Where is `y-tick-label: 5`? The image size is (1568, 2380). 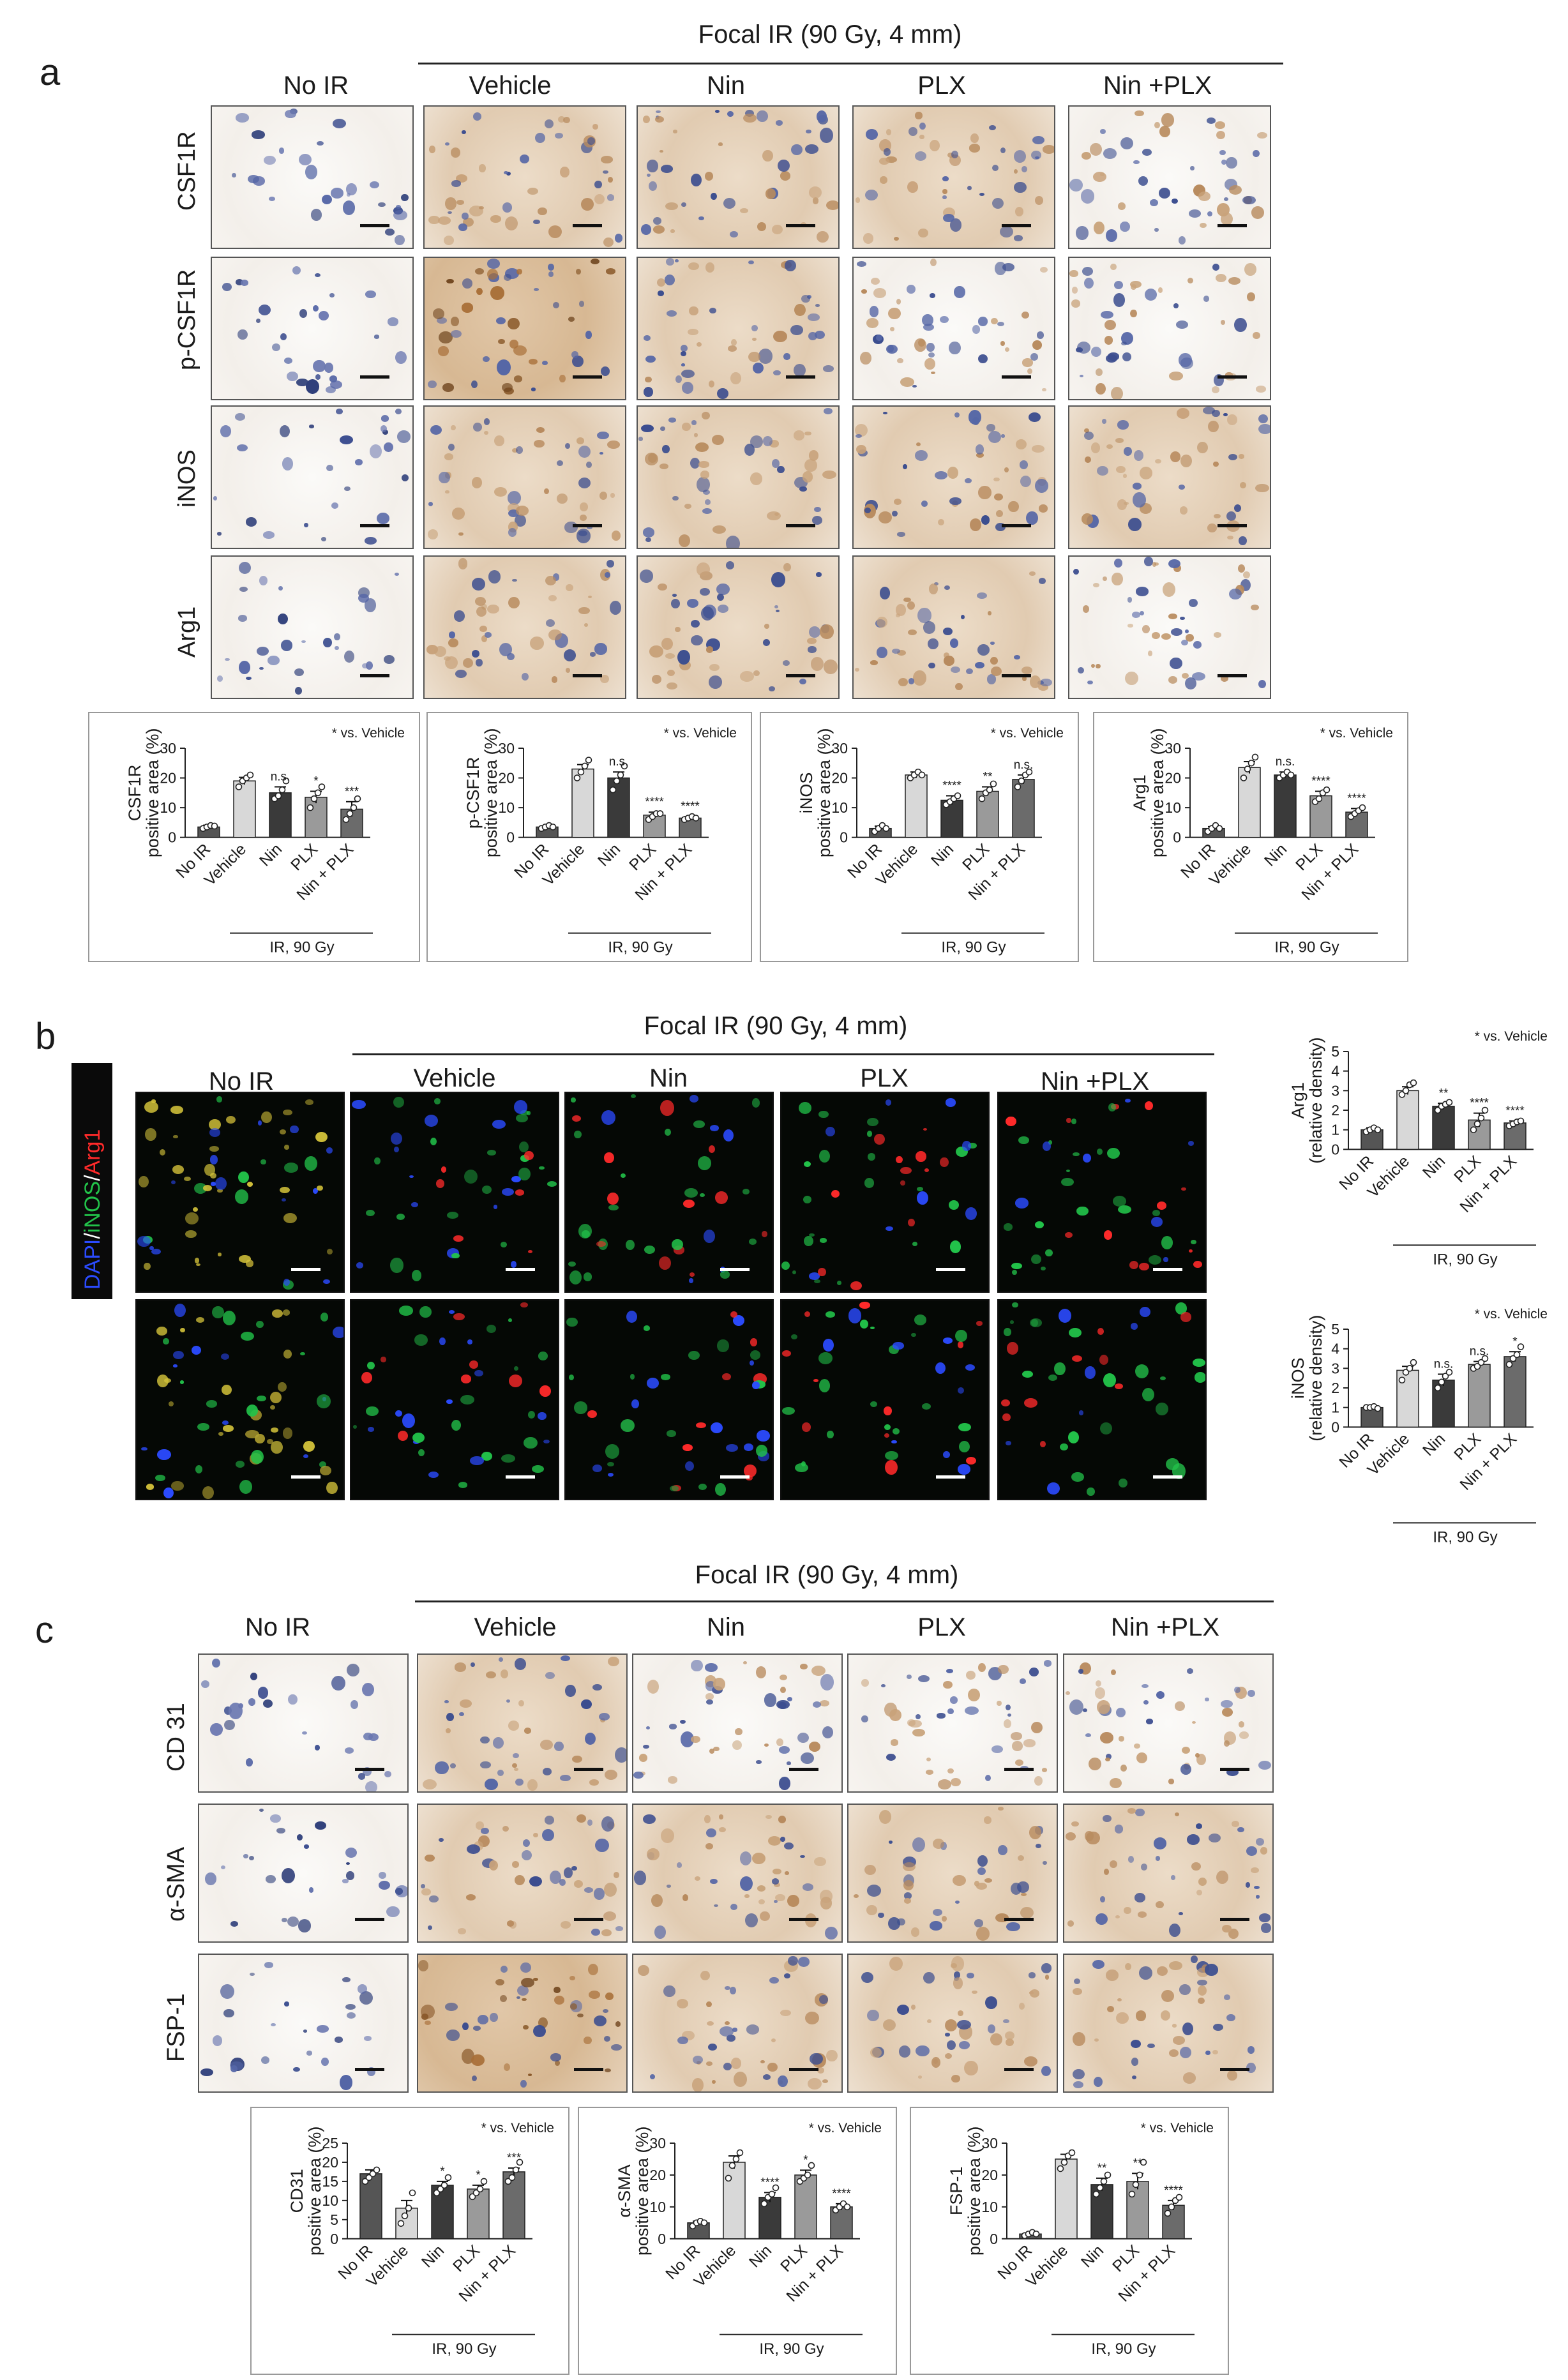
y-tick-label: 5 is located at coordinates (334, 2219).